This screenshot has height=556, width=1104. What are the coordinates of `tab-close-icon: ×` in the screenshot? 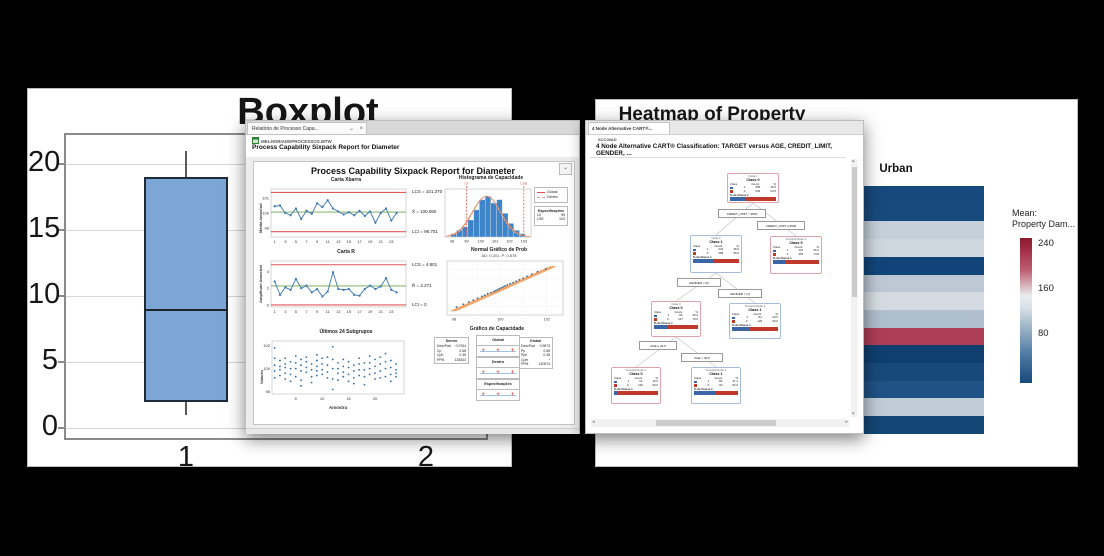 It's located at (361, 129).